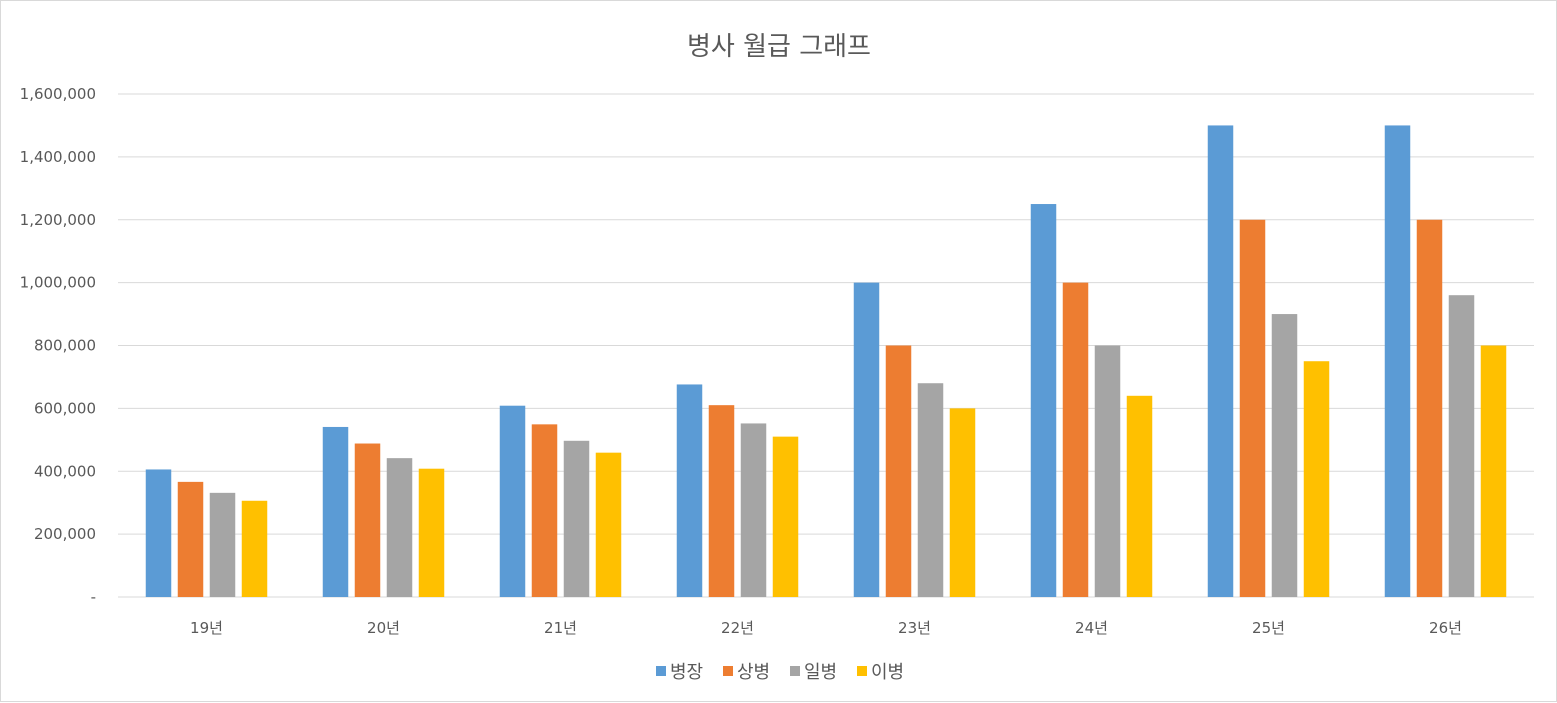 Image resolution: width=1557 pixels, height=703 pixels. Describe the element at coordinates (1220, 361) in the screenshot. I see `bar-병장-25년` at that location.